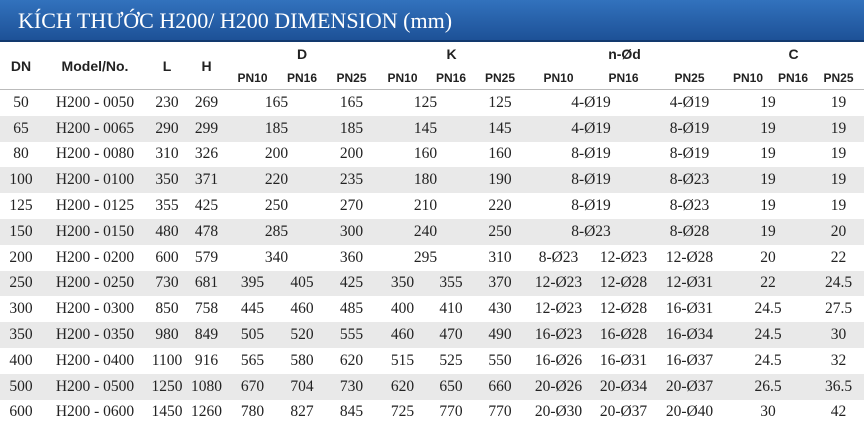 The height and width of the screenshot is (429, 864). What do you see at coordinates (302, 309) in the screenshot?
I see `cell-value: 460` at bounding box center [302, 309].